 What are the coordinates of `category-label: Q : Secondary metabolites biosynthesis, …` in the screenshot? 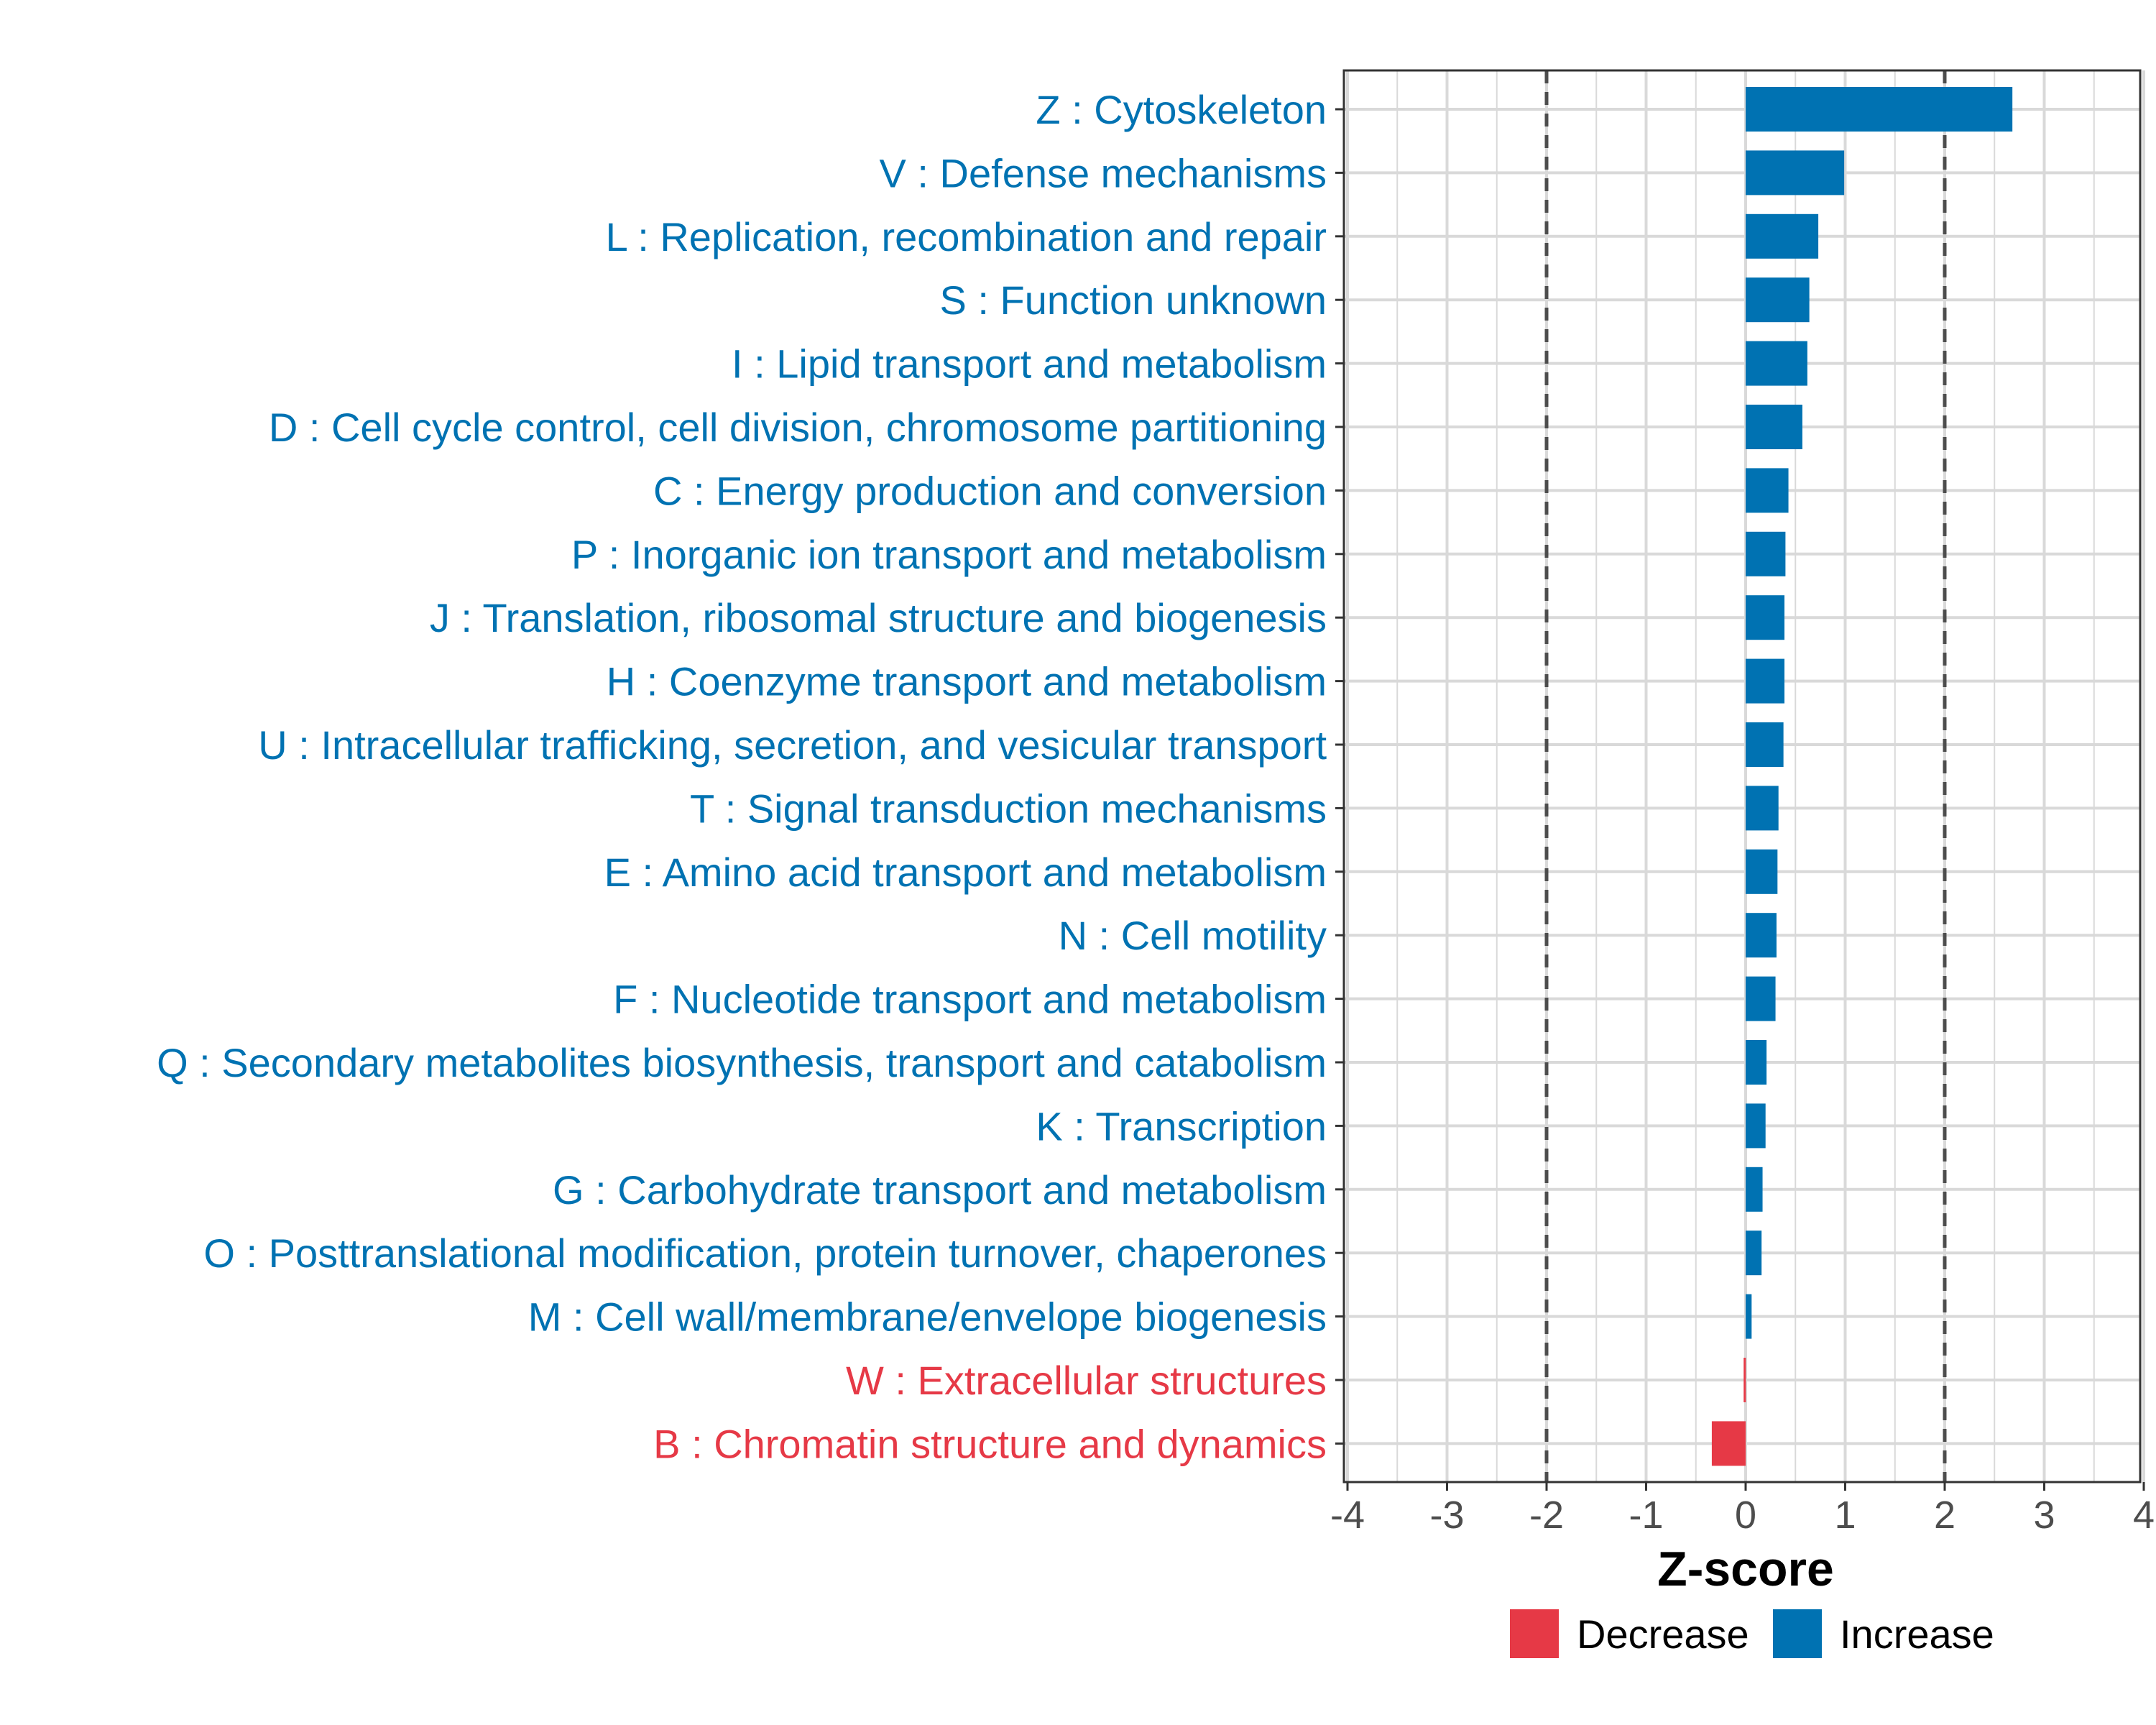 It's located at (742, 1062).